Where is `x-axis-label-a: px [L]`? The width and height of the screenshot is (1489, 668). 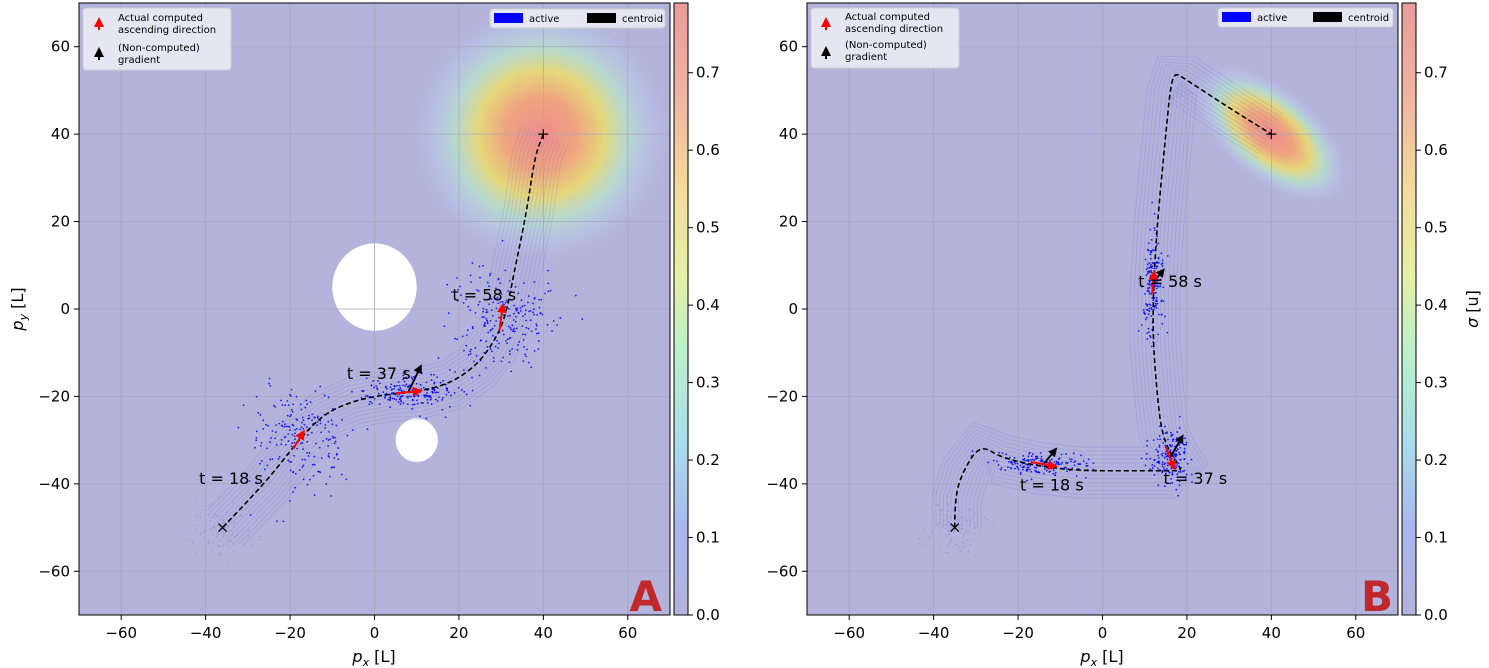 x-axis-label-a: px [L] is located at coordinates (373, 657).